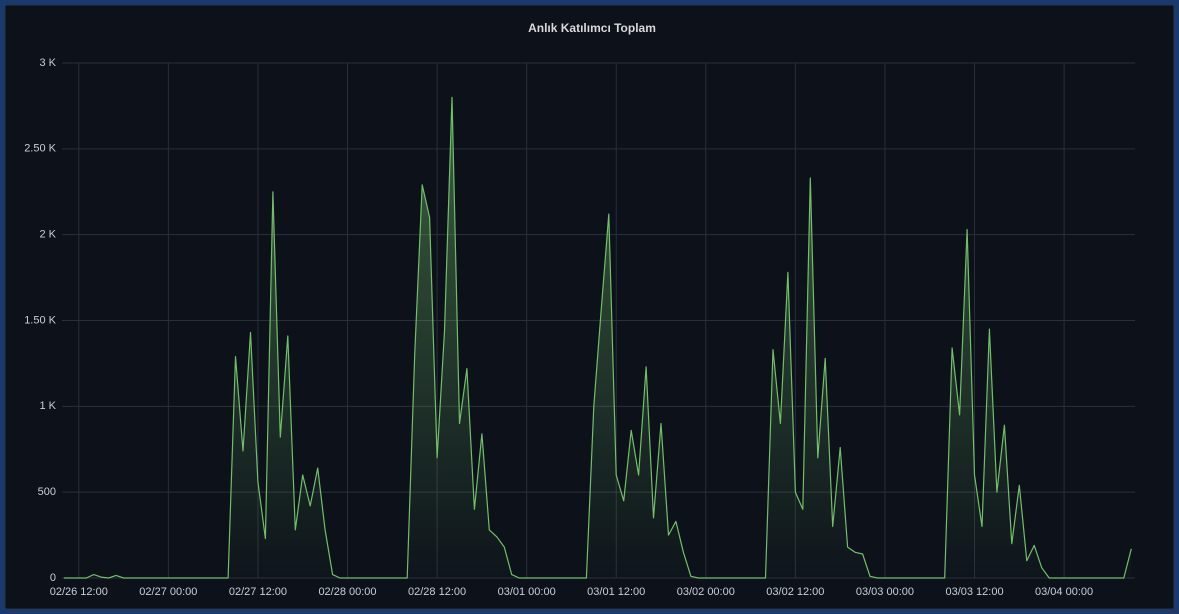 Image resolution: width=1179 pixels, height=614 pixels. What do you see at coordinates (79, 592) in the screenshot?
I see `x-tick-label: 02/26 12:00` at bounding box center [79, 592].